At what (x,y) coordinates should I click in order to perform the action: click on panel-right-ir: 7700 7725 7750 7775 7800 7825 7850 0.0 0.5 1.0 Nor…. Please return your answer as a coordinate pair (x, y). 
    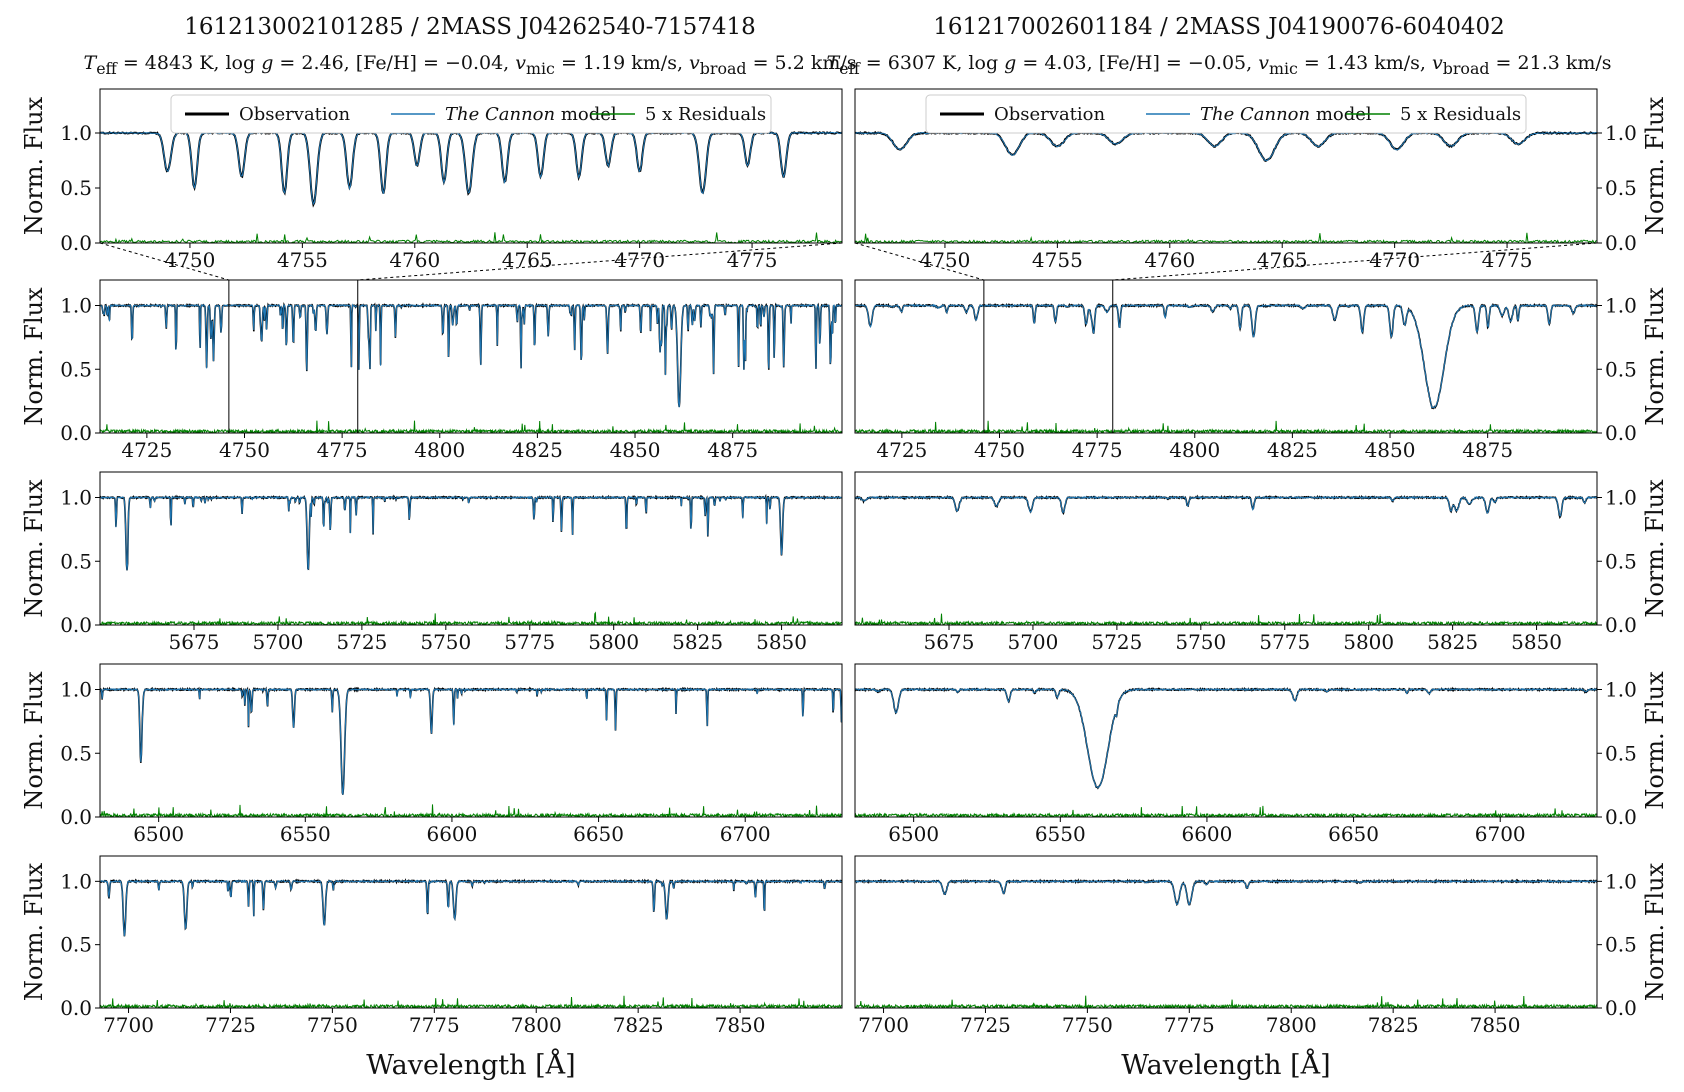
    Looking at the image, I should click on (1261, 968).